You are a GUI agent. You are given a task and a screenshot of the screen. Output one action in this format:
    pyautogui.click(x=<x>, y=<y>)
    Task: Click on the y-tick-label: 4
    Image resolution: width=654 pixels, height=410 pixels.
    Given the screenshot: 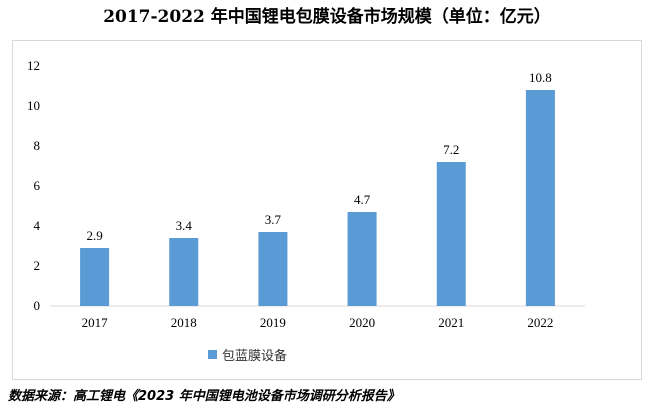 What is the action you would take?
    pyautogui.click(x=37, y=225)
    